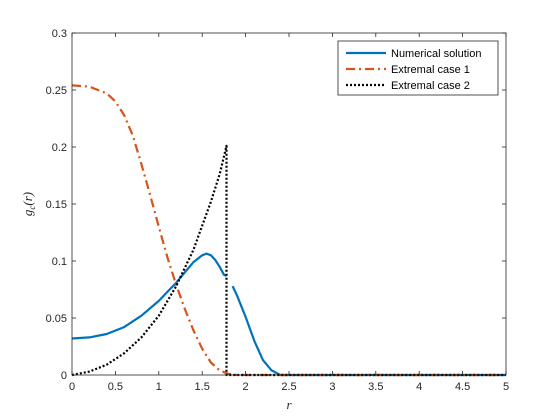 Image resolution: width=560 pixels, height=420 pixels. What do you see at coordinates (72, 387) in the screenshot?
I see `x-tick-label: 0` at bounding box center [72, 387].